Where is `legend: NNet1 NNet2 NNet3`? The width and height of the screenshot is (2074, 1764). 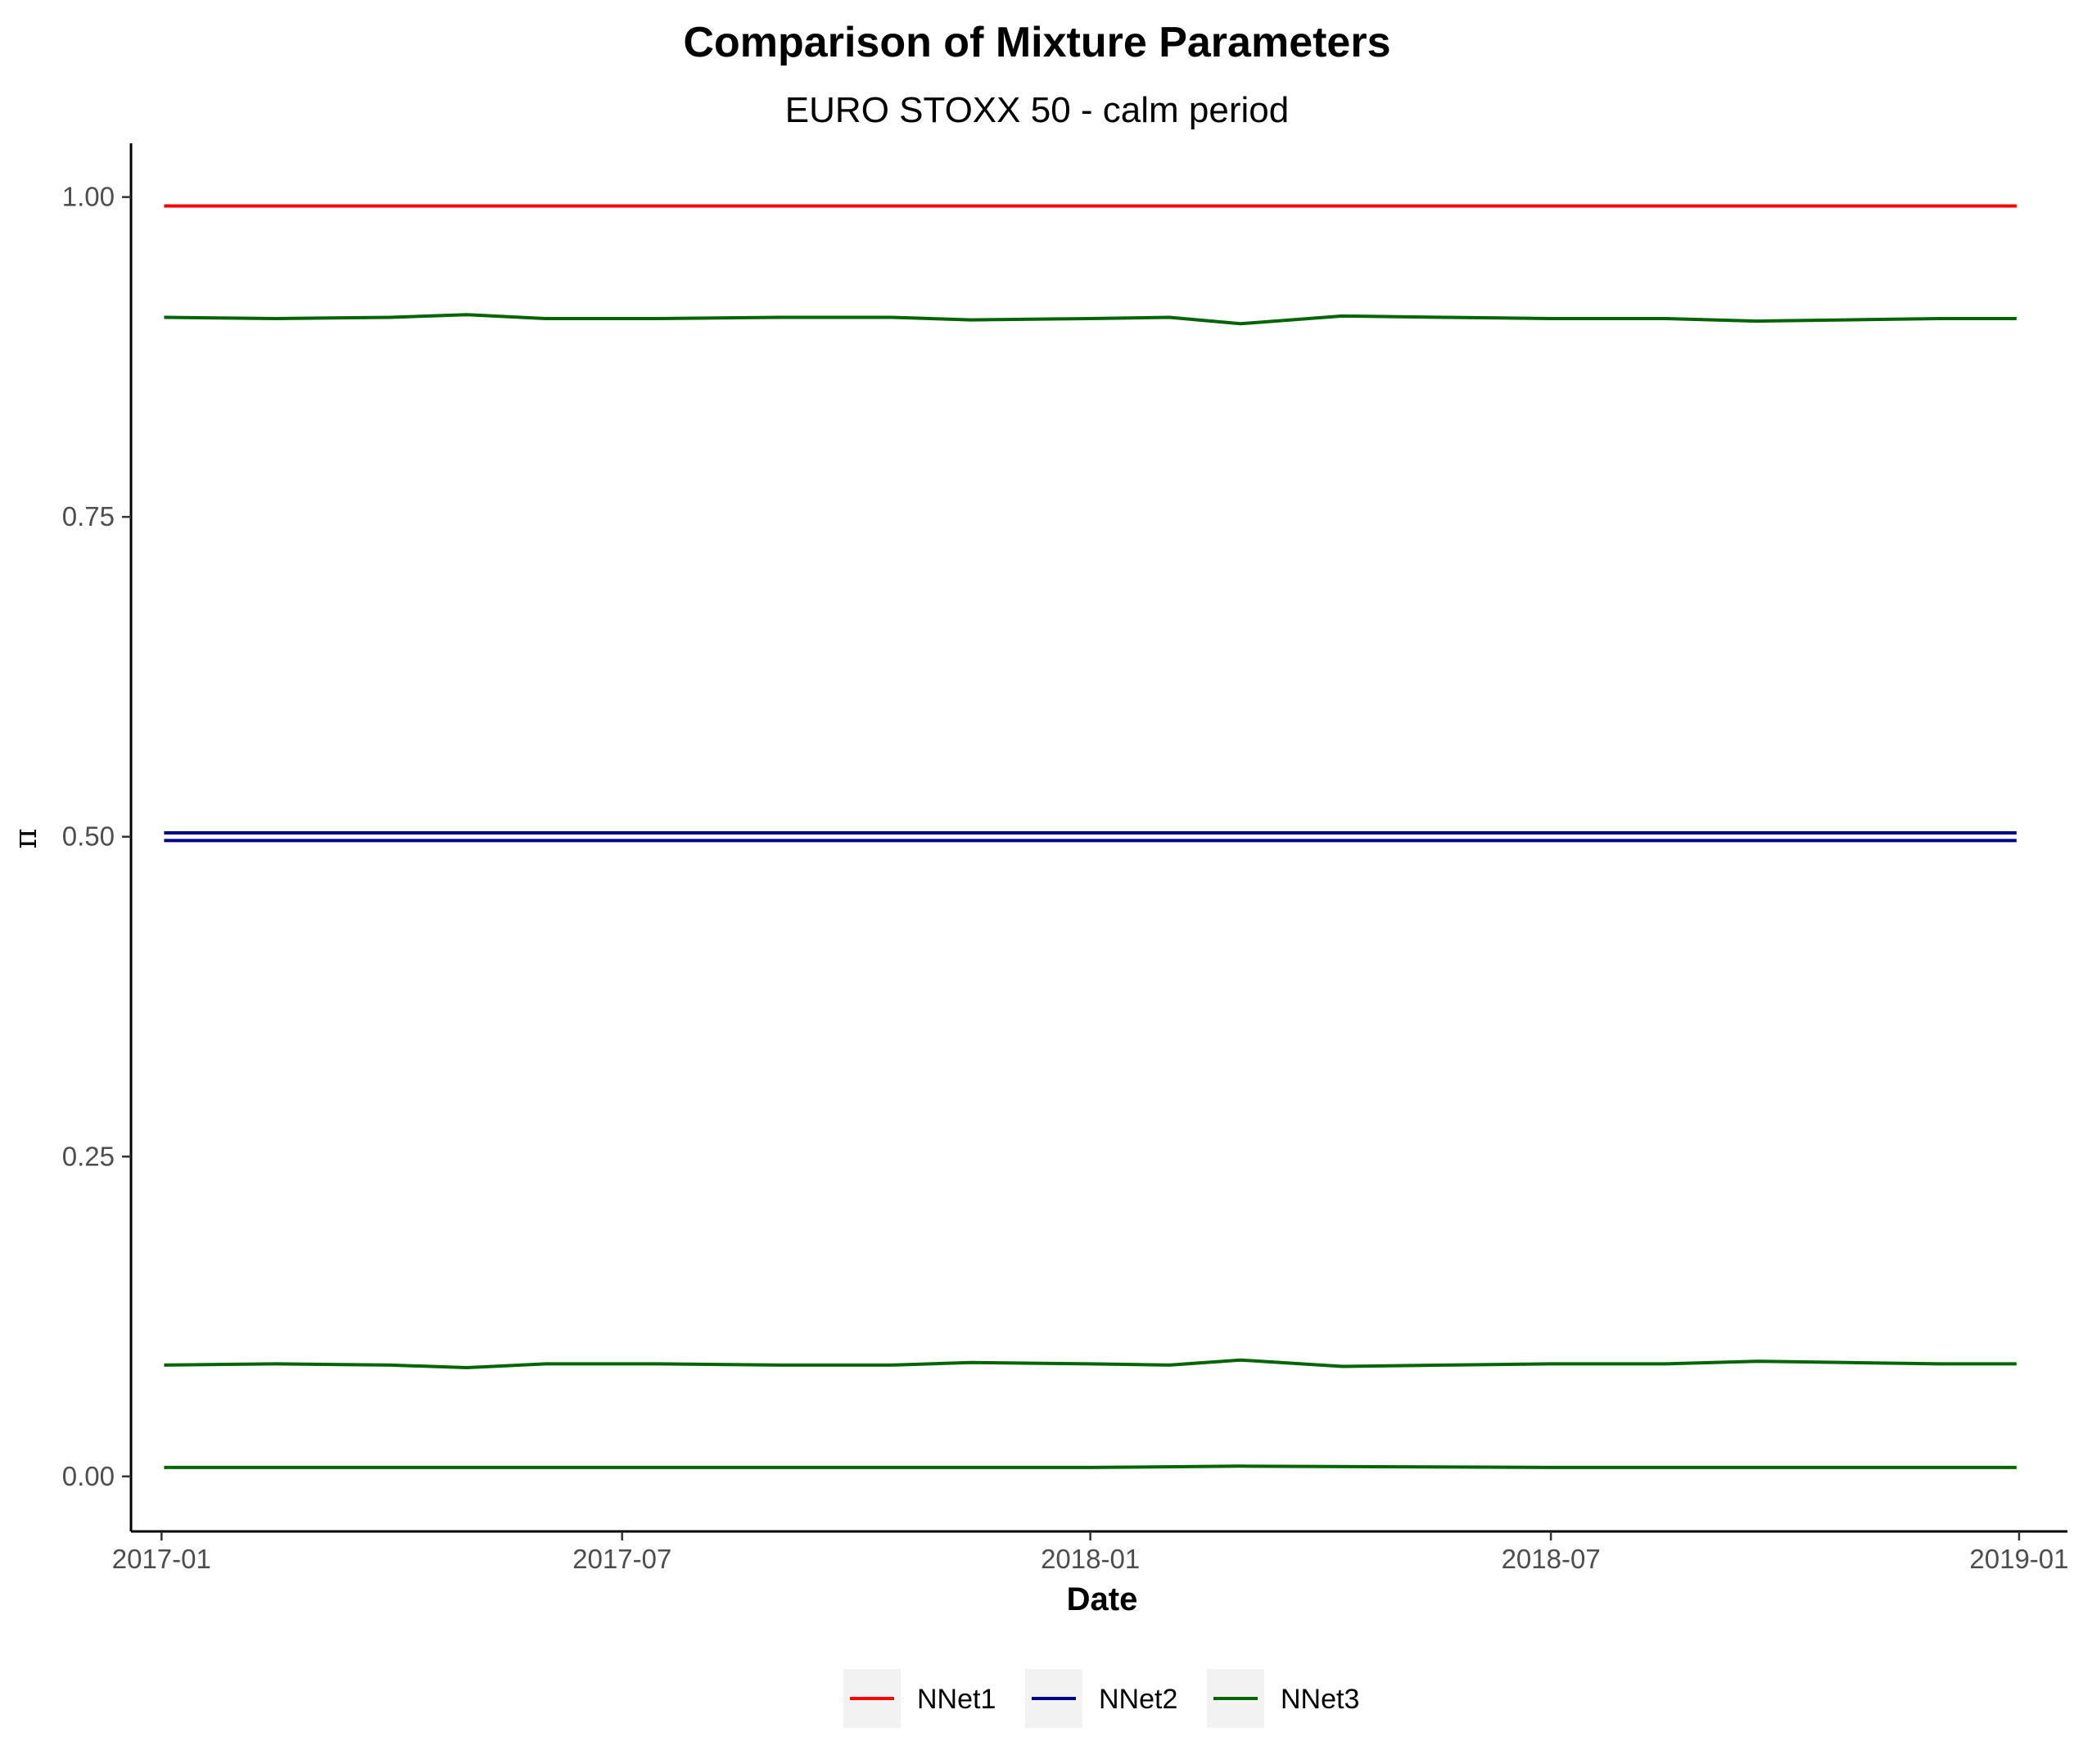 legend: NNet1 NNet2 NNet3 is located at coordinates (1101, 1698).